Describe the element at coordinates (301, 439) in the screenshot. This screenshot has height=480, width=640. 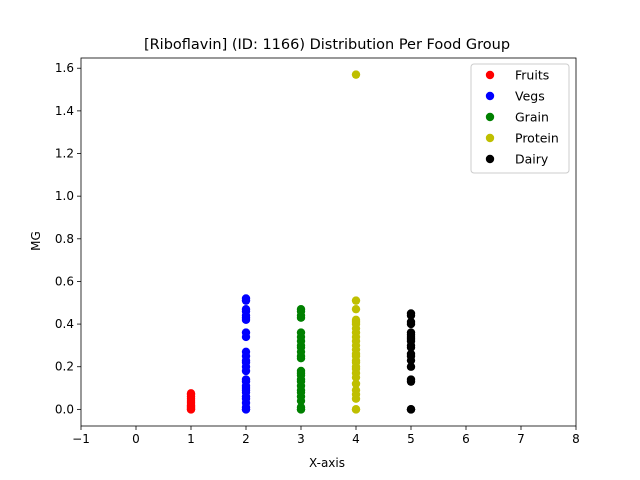
I see `x-tick-label: 3` at that location.